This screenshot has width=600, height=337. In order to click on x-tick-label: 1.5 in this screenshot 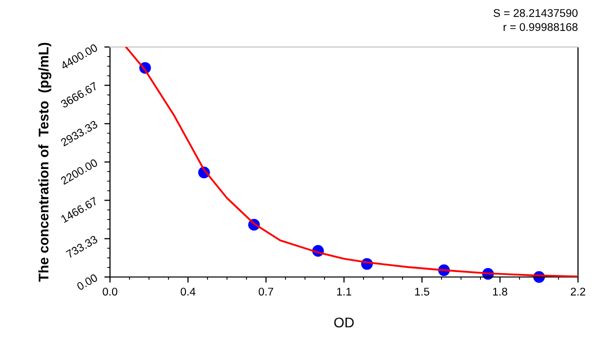, I will do `click(422, 292)`.